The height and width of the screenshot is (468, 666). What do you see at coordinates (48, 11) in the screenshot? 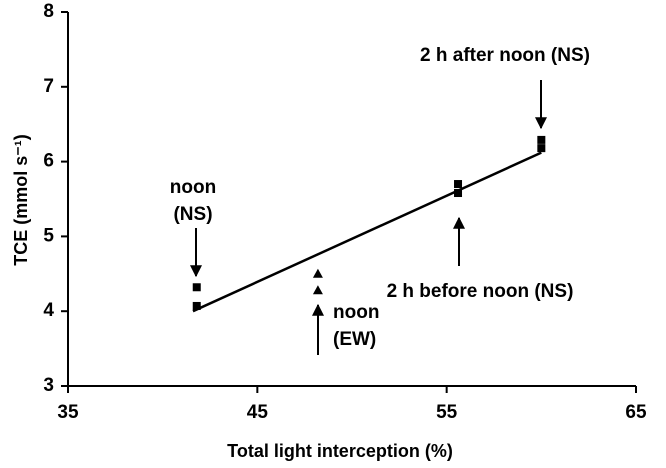
I see `y-tick-label: 8` at bounding box center [48, 11].